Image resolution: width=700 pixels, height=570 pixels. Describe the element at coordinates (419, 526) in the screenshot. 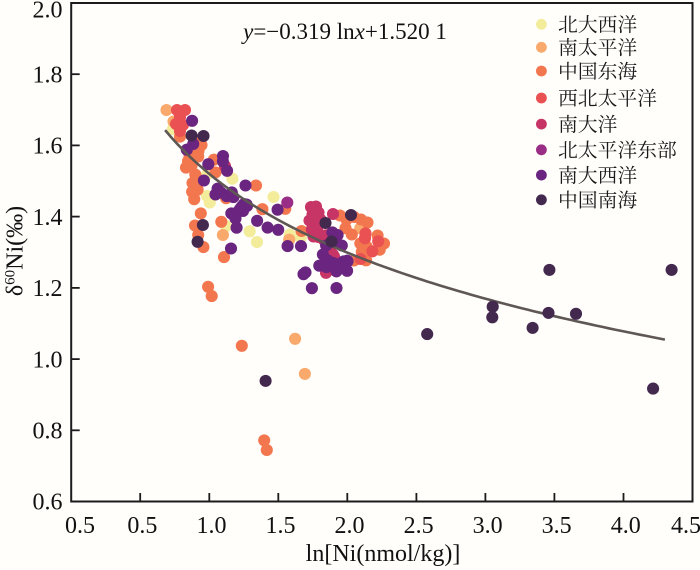

I see `svg-text: 2.5` at that location.